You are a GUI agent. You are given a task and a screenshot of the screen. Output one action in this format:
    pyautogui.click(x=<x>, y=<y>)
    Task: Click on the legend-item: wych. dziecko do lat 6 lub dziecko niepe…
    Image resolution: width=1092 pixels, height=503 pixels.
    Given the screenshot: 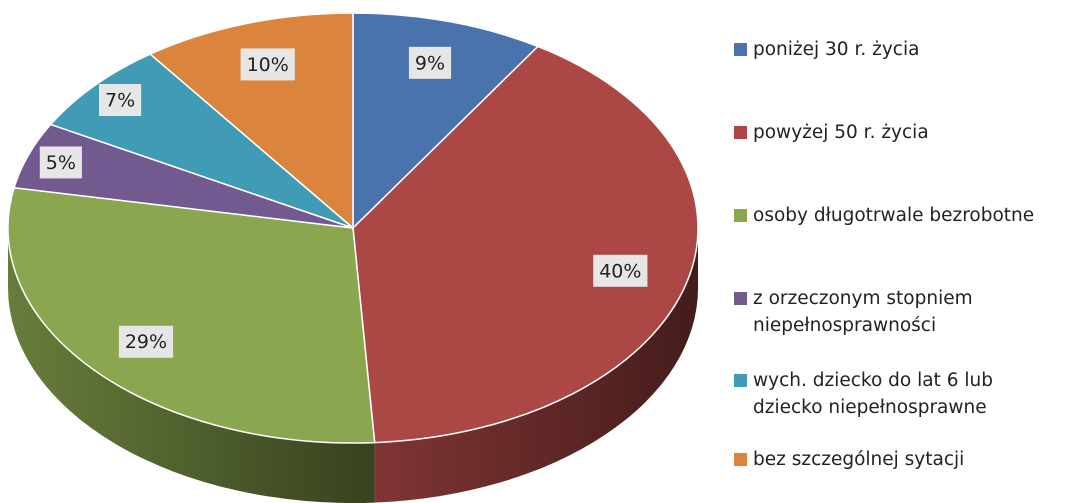 What is the action you would take?
    pyautogui.click(x=909, y=394)
    